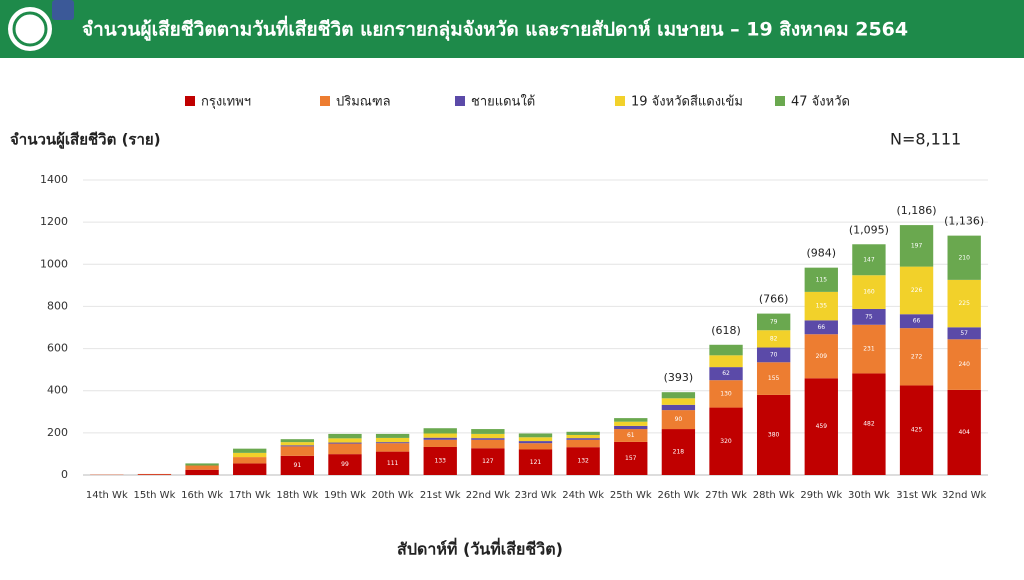 The height and width of the screenshot is (580, 1024). I want to click on segment-label: 218, so click(679, 452).